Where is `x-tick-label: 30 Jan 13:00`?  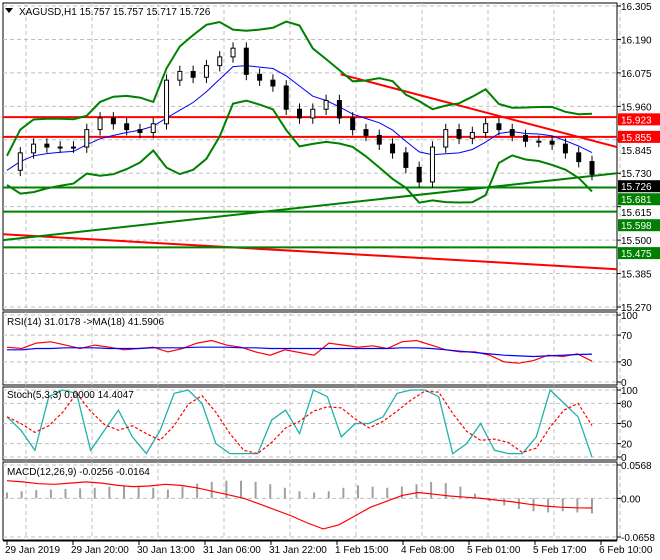 x-tick-label: 30 Jan 13:00 is located at coordinates (166, 550).